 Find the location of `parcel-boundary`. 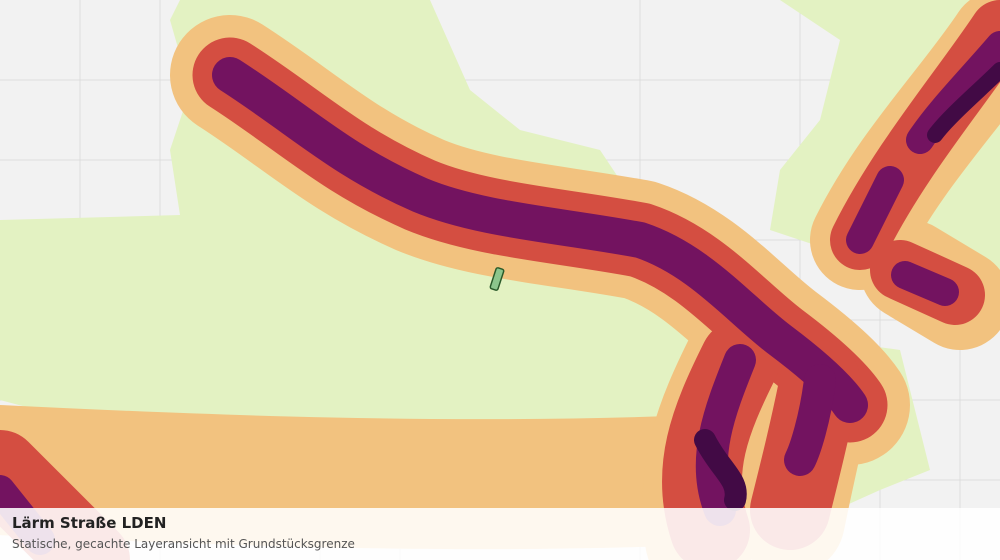

parcel-boundary is located at coordinates (497, 279).